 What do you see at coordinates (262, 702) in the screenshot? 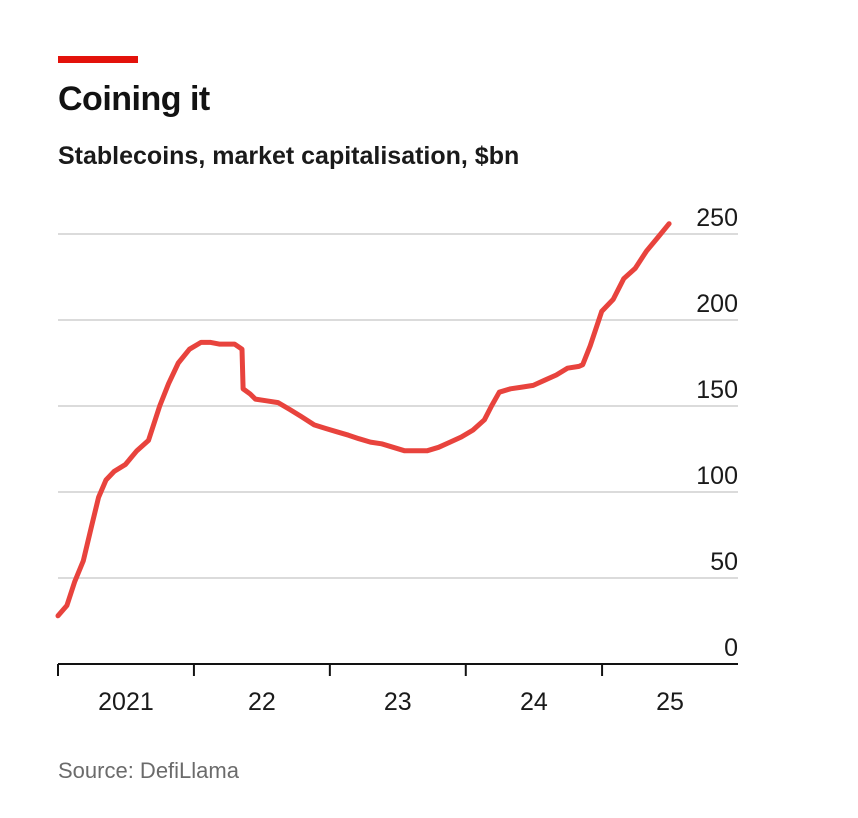
I see `x-tick-label: 22` at bounding box center [262, 702].